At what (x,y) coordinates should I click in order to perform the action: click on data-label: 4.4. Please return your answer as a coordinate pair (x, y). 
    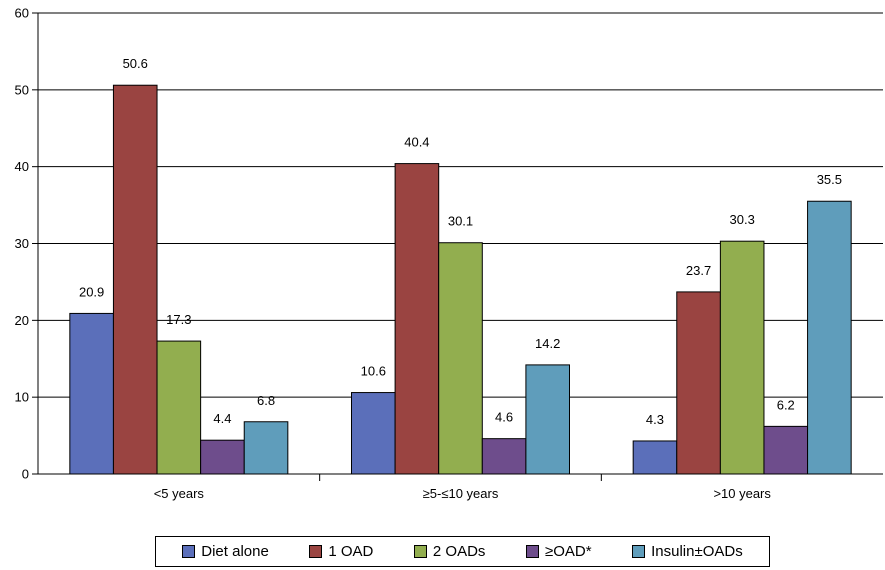
    Looking at the image, I should click on (222, 418).